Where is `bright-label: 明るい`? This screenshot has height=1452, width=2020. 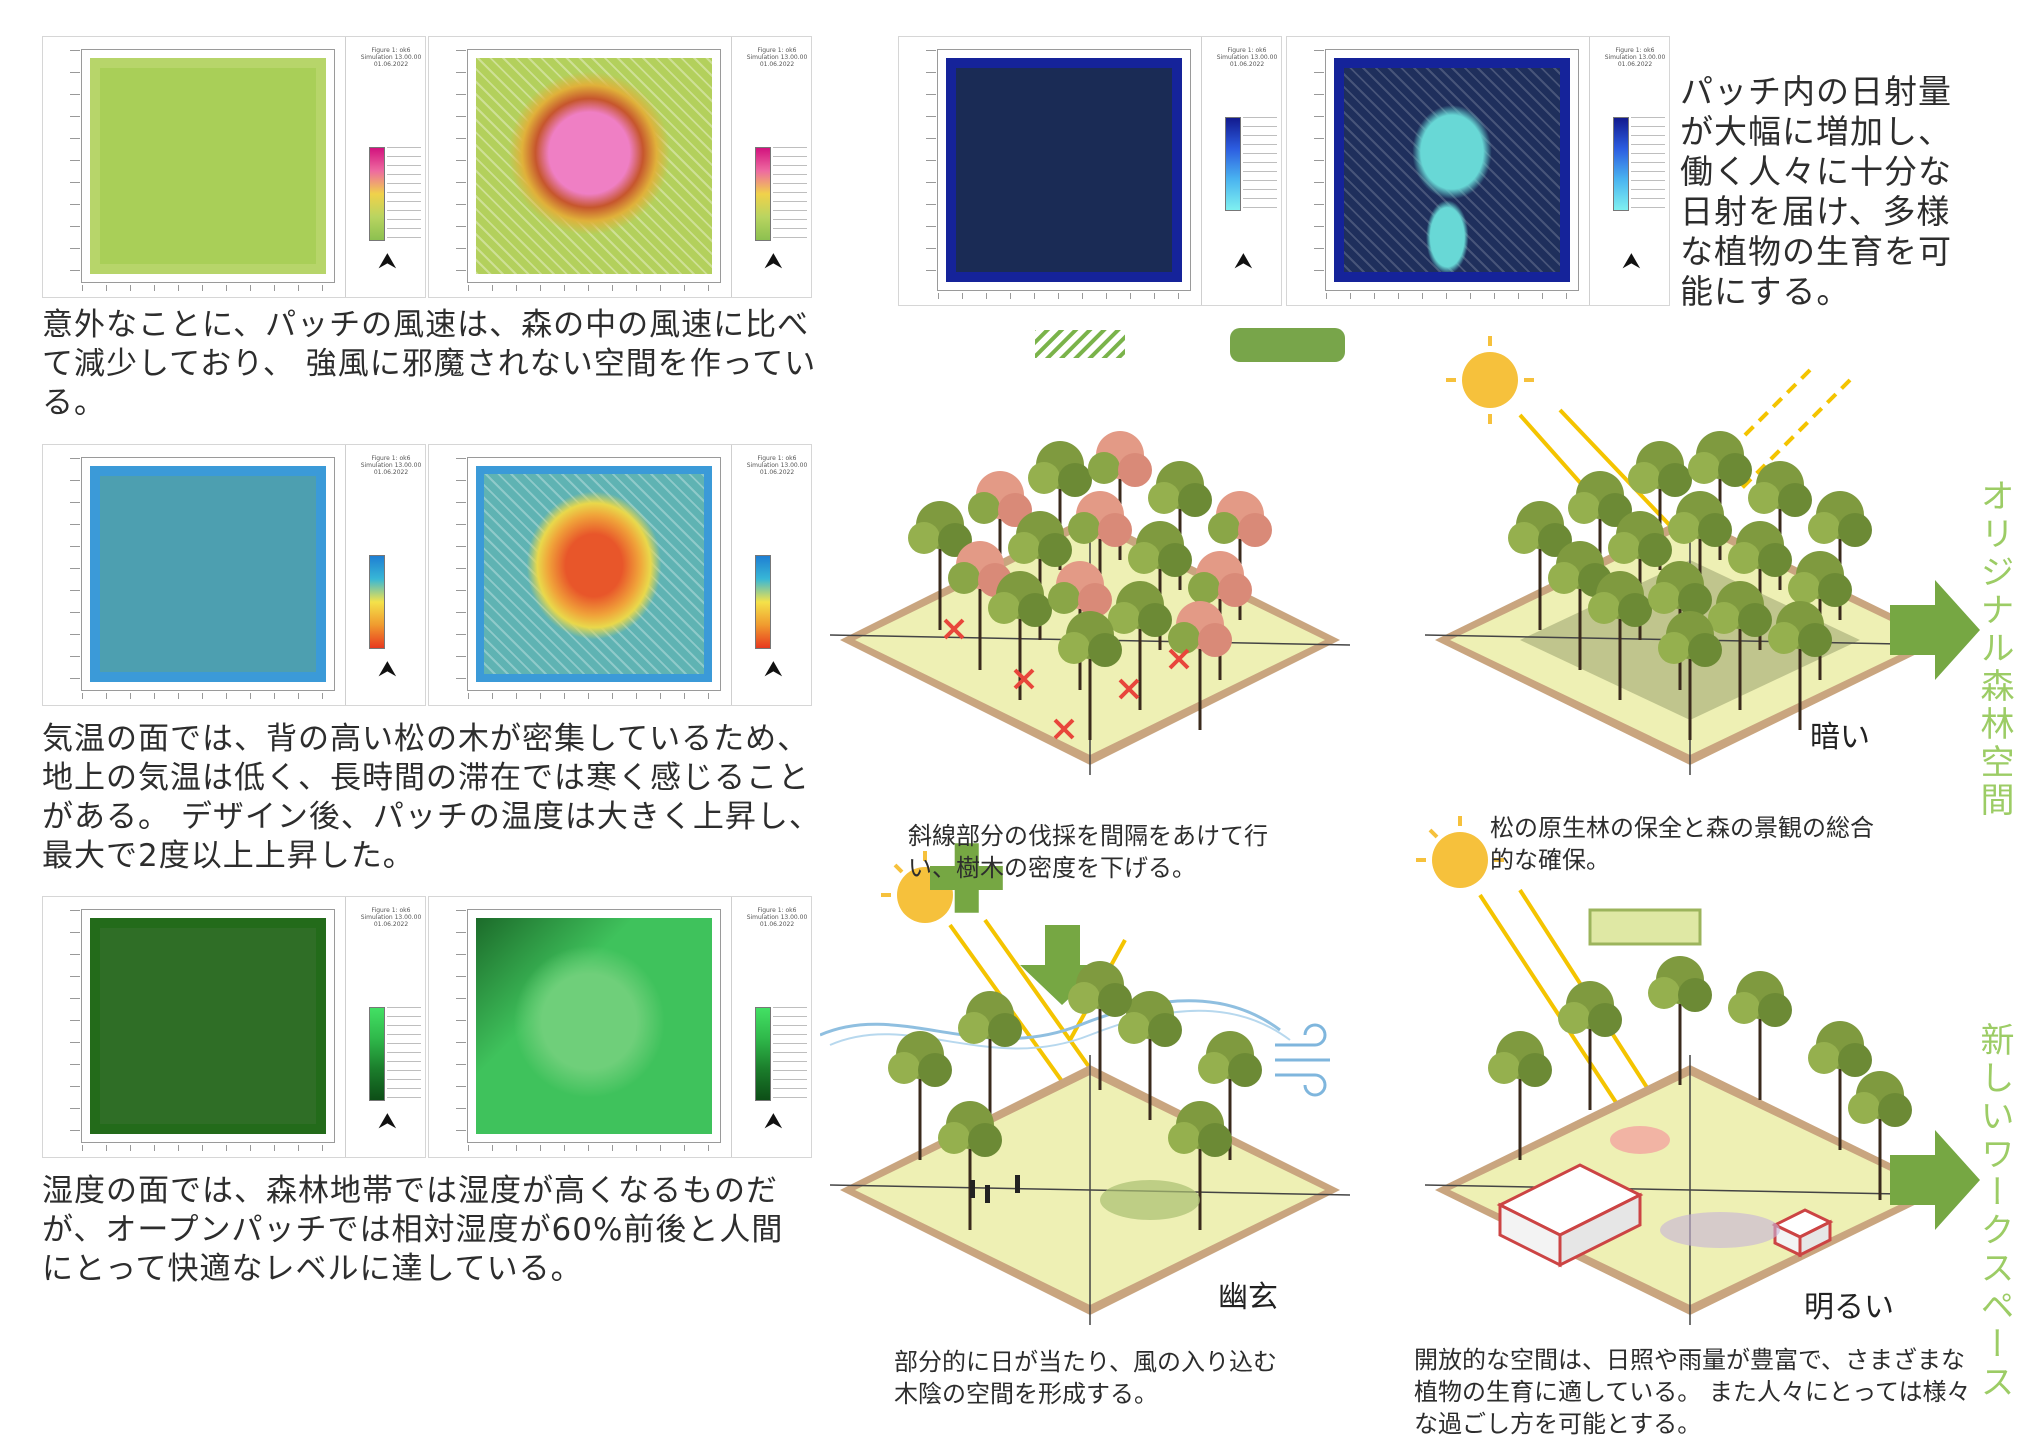 bright-label: 明るい is located at coordinates (1849, 1307).